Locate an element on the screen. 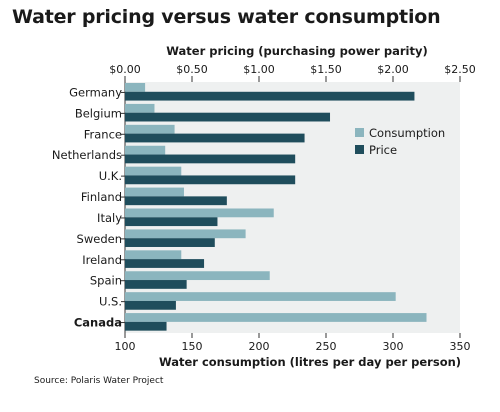  category-label: Sweden is located at coordinates (99, 239).